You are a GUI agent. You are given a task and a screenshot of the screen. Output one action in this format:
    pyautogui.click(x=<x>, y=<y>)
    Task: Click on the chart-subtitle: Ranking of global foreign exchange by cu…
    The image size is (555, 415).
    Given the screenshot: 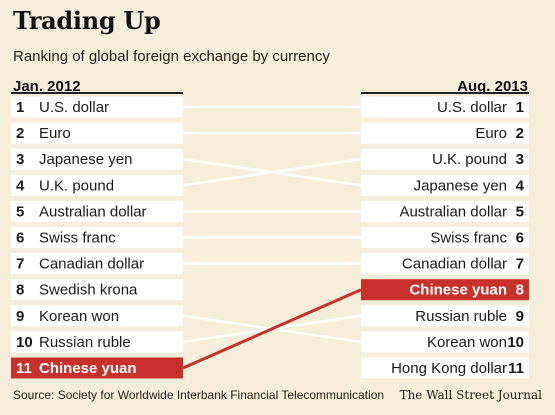 What is the action you would take?
    pyautogui.click(x=171, y=56)
    